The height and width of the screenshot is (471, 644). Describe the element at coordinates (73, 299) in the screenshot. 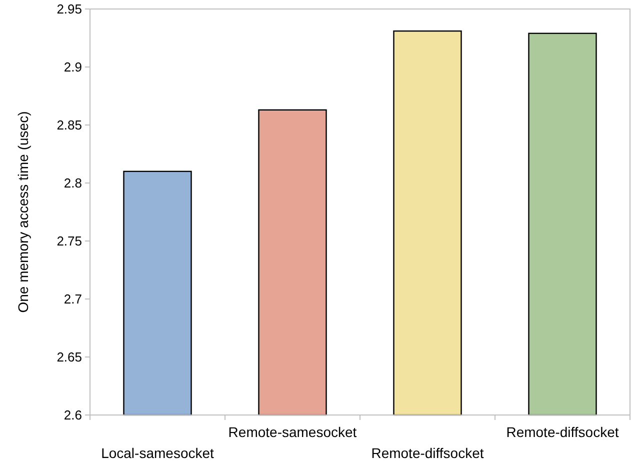

I see `y-tick-label: 2.7` at that location.